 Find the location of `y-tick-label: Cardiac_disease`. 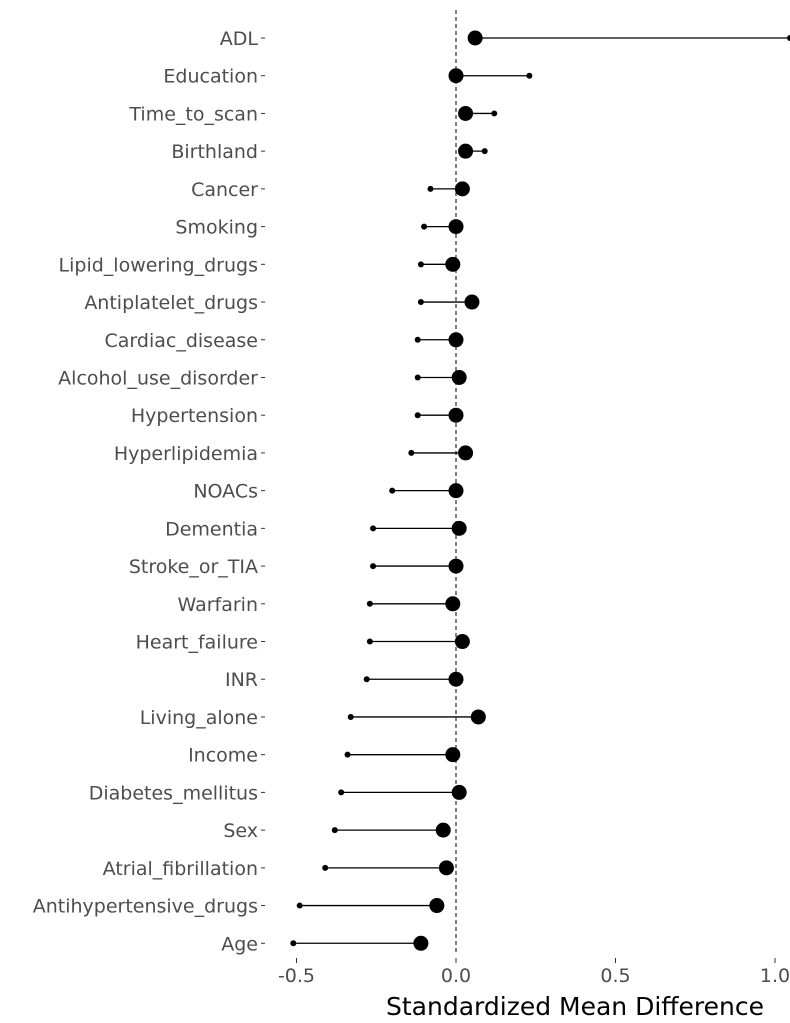

y-tick-label: Cardiac_disease is located at coordinates (181, 341).